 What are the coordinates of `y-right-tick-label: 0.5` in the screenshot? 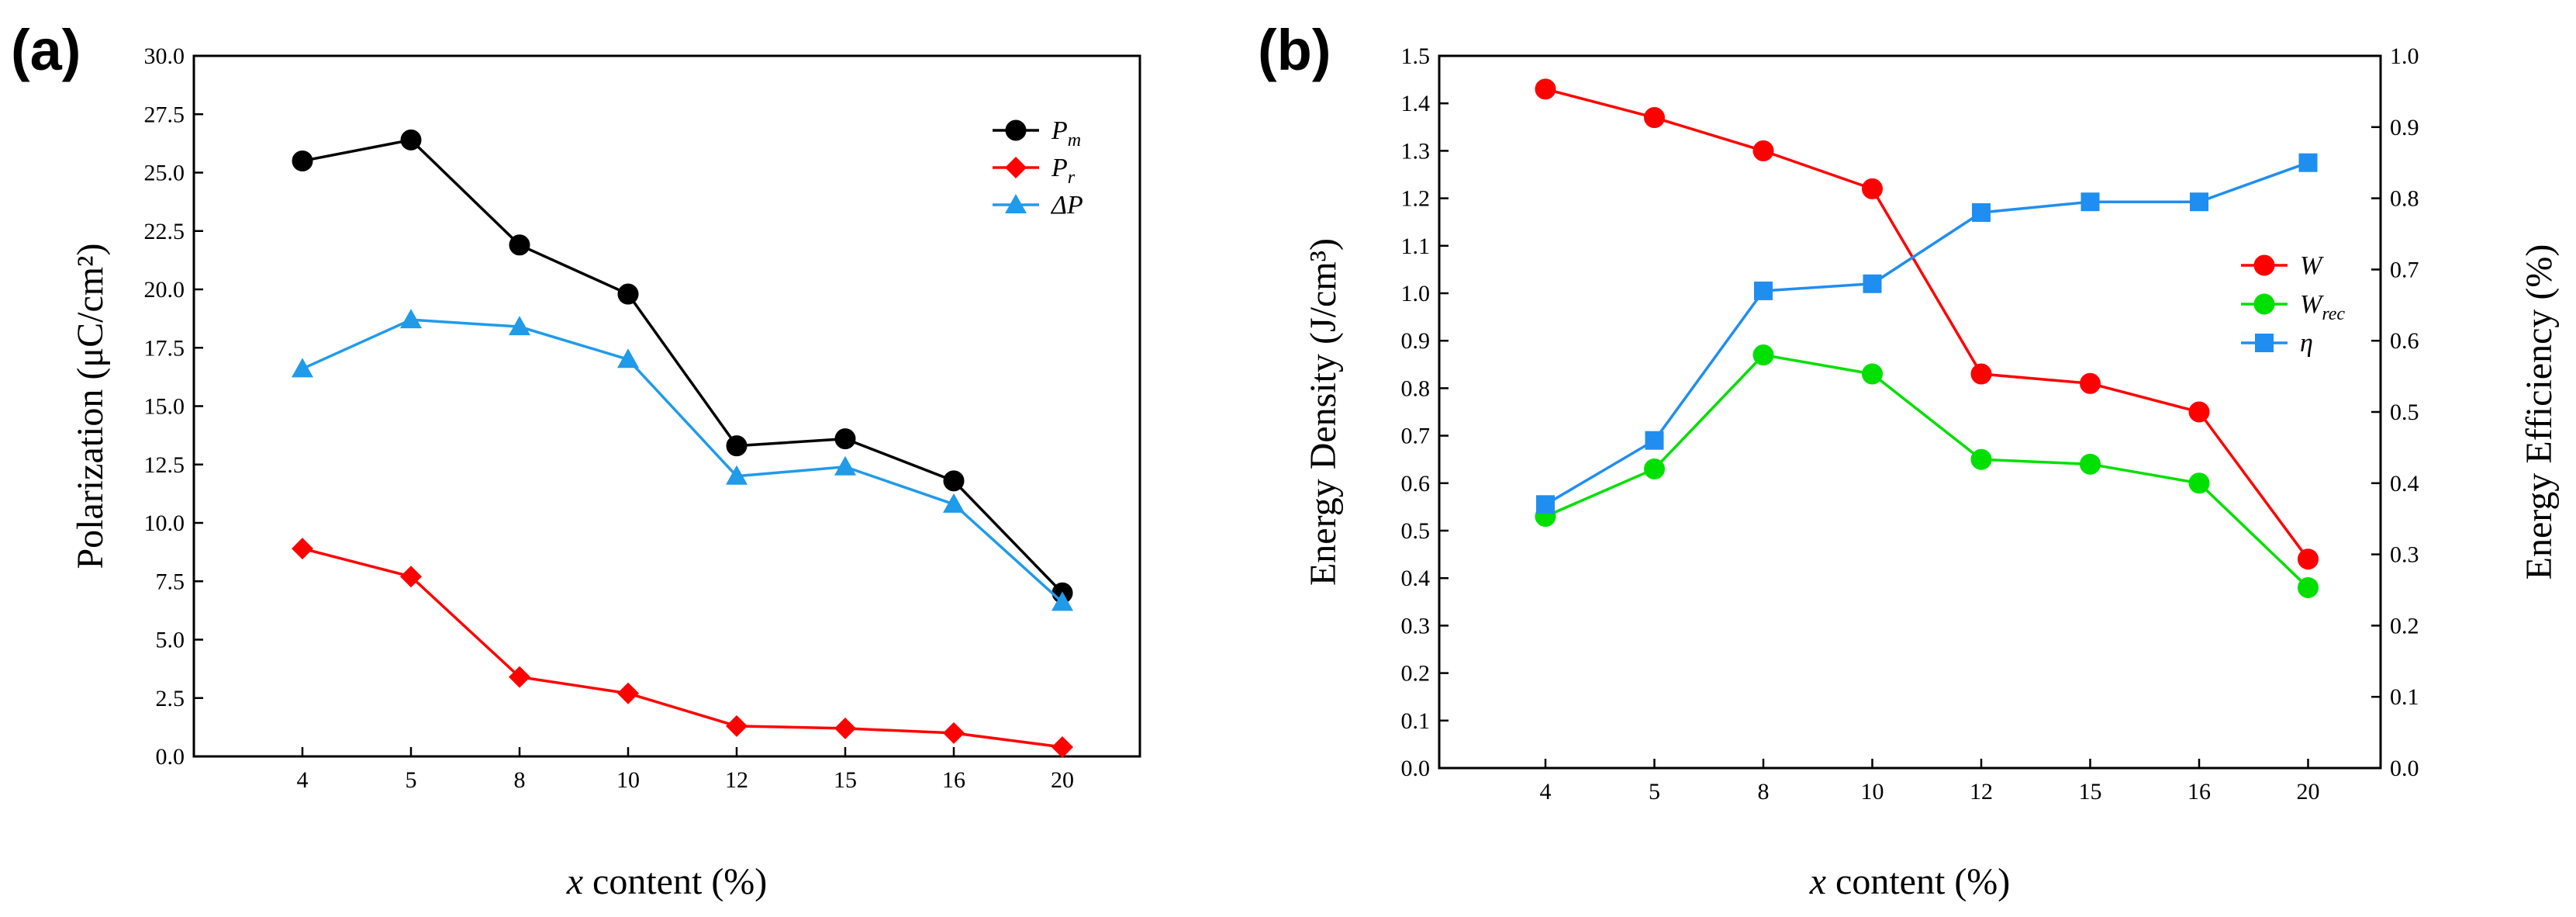 It's located at (2405, 412).